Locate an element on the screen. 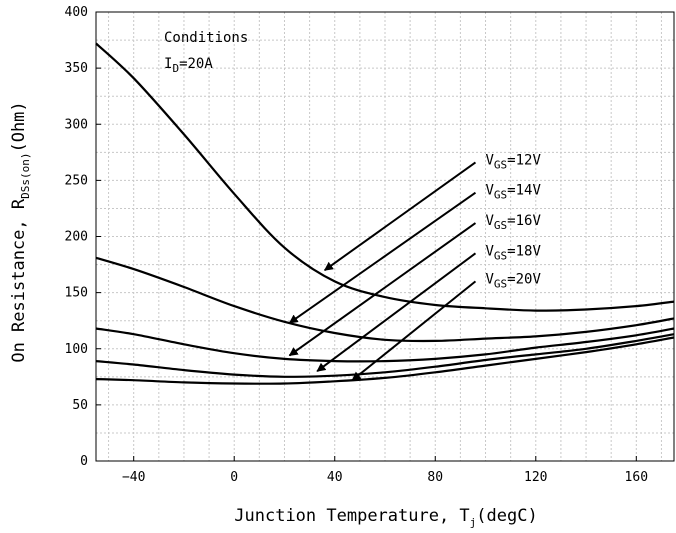 Image resolution: width=676 pixels, height=533 pixels. series-label-3: VGS=16V is located at coordinates (513, 222).